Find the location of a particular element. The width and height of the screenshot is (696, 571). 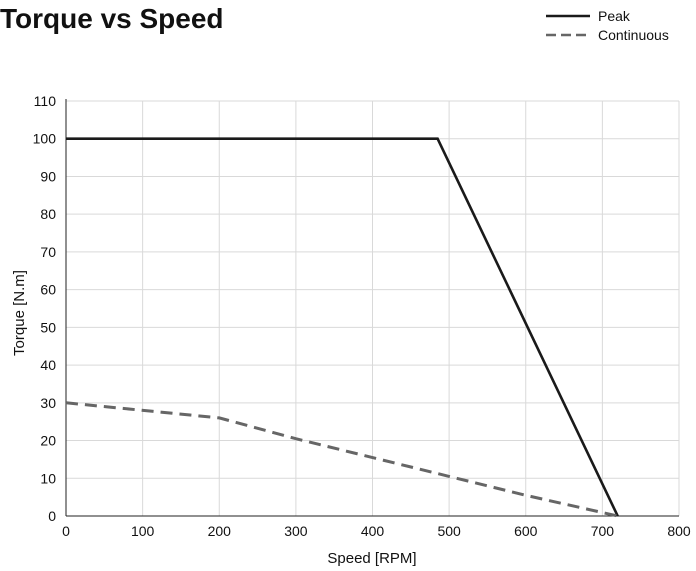

x-tick-label-400: 400 is located at coordinates (373, 531).